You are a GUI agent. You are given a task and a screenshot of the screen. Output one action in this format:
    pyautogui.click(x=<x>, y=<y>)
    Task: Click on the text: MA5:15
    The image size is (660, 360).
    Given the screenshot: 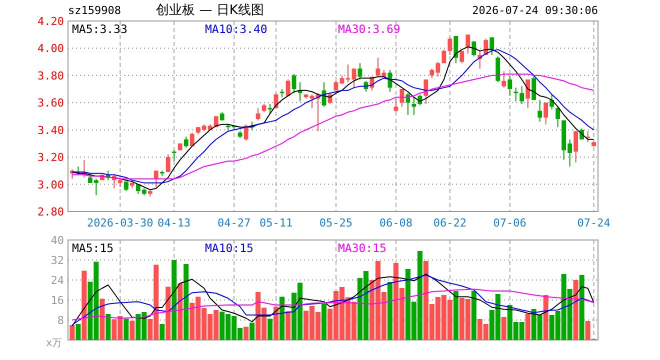 What is the action you would take?
    pyautogui.click(x=93, y=248)
    